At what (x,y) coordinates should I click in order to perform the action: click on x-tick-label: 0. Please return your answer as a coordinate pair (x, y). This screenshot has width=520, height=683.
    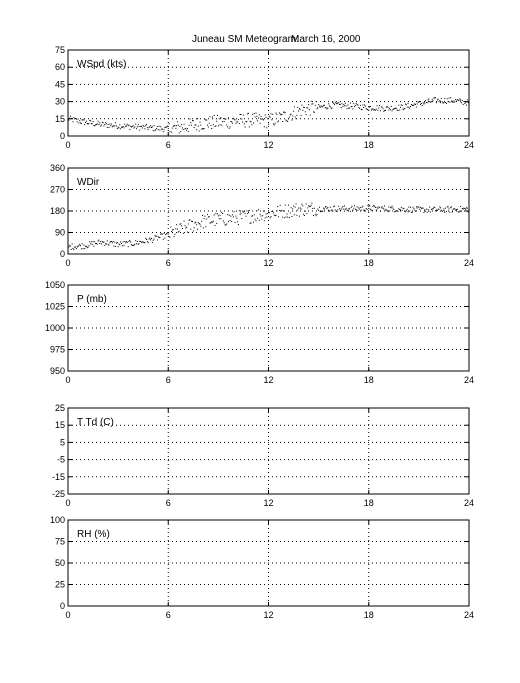
    Looking at the image, I should click on (67, 380).